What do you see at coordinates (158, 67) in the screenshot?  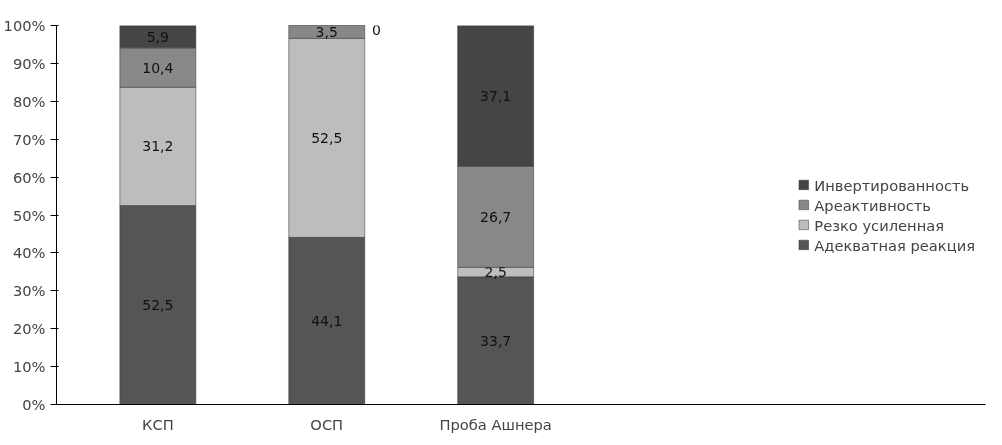 I see `data-label: 10,4` at bounding box center [158, 67].